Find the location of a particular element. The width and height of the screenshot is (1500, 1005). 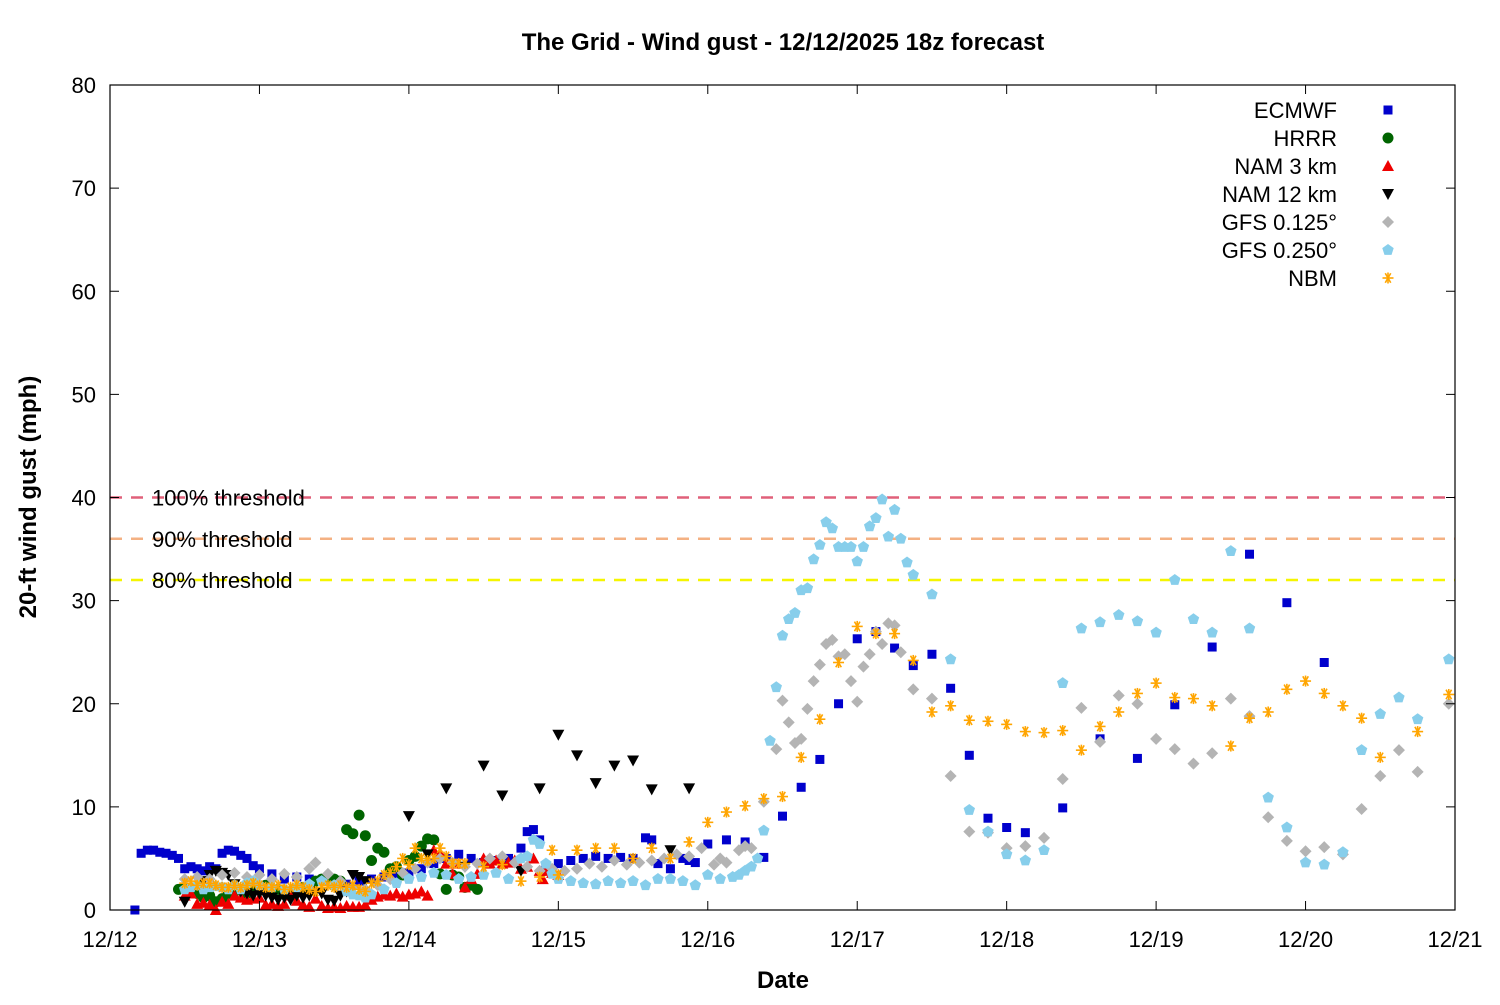

threshold-label: 90% threshold is located at coordinates (222, 539).